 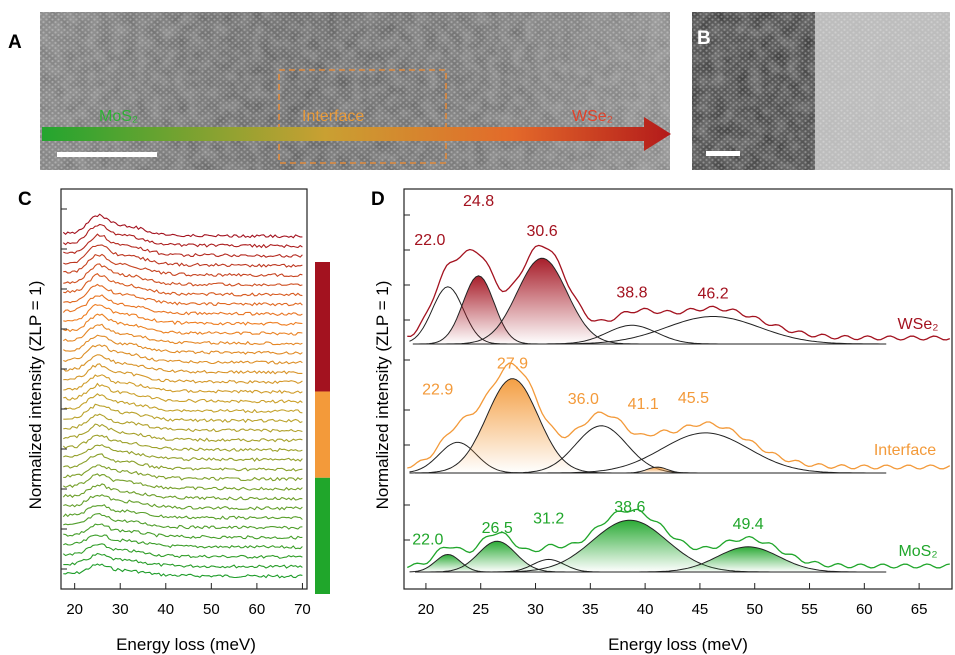 I want to click on interface-crop-box, so click(x=362, y=116).